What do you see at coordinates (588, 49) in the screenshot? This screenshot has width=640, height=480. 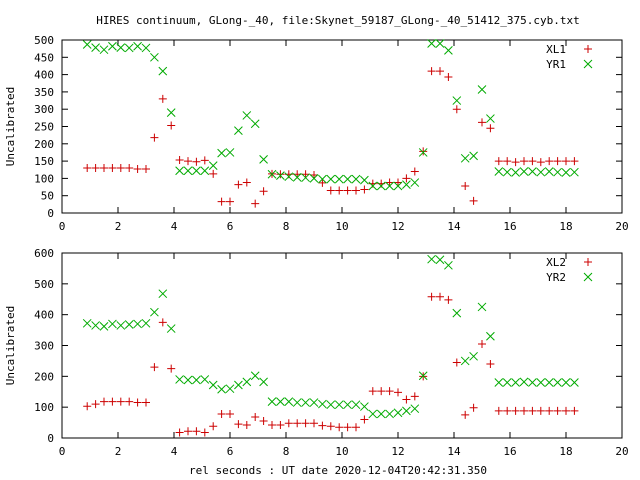 I see `legend-marker` at bounding box center [588, 49].